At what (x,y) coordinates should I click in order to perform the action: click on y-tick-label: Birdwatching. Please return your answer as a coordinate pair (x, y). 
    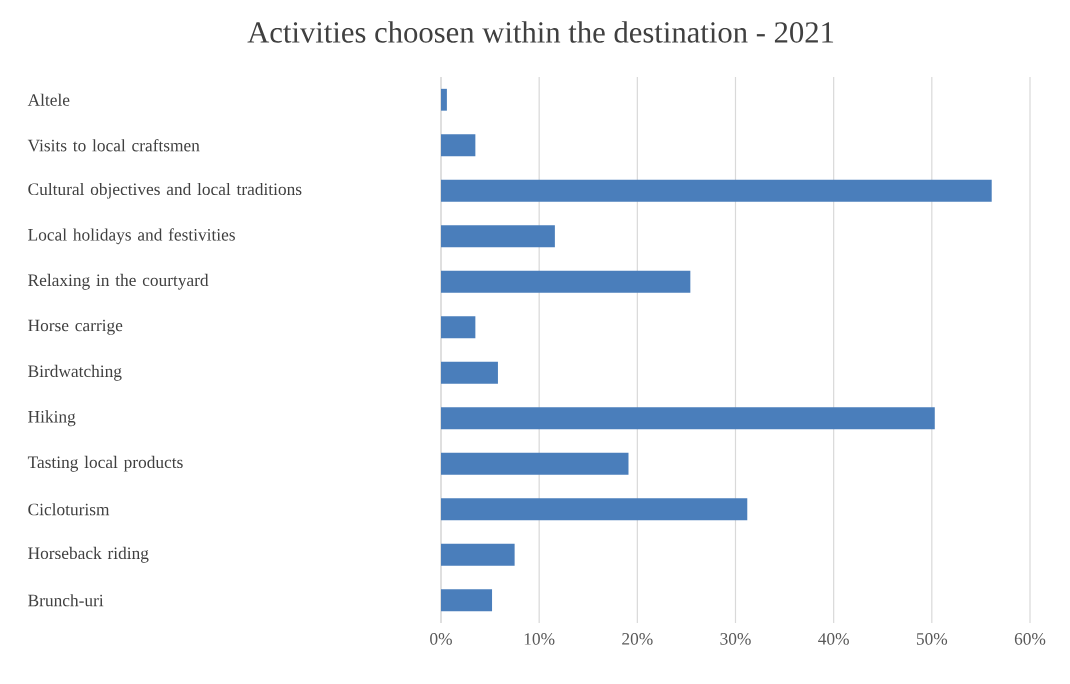
    Looking at the image, I should click on (75, 372).